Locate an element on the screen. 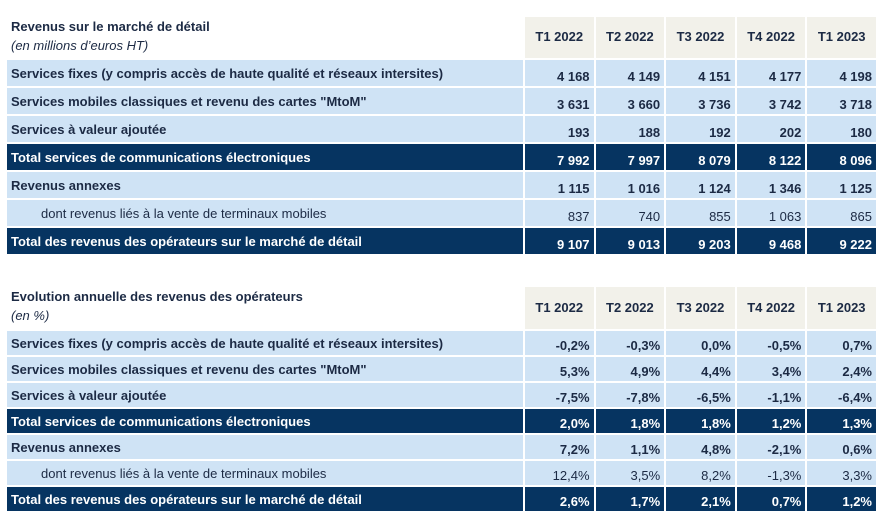  cell-value: -1,3% is located at coordinates (771, 473).